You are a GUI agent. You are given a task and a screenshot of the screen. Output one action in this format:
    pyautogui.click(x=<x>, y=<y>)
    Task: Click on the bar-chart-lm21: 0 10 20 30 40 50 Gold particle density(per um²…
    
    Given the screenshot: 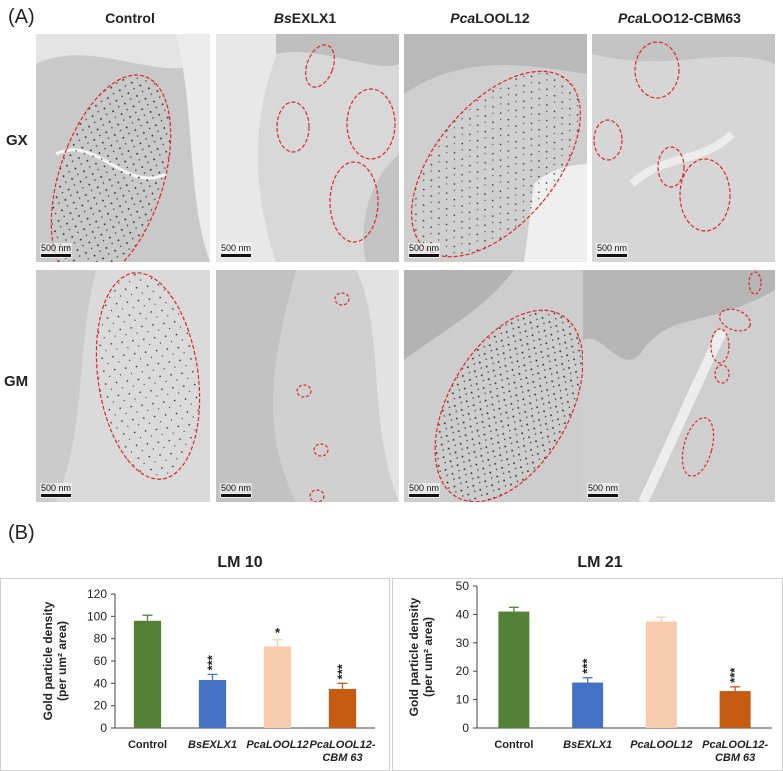 What is the action you would take?
    pyautogui.click(x=587, y=674)
    